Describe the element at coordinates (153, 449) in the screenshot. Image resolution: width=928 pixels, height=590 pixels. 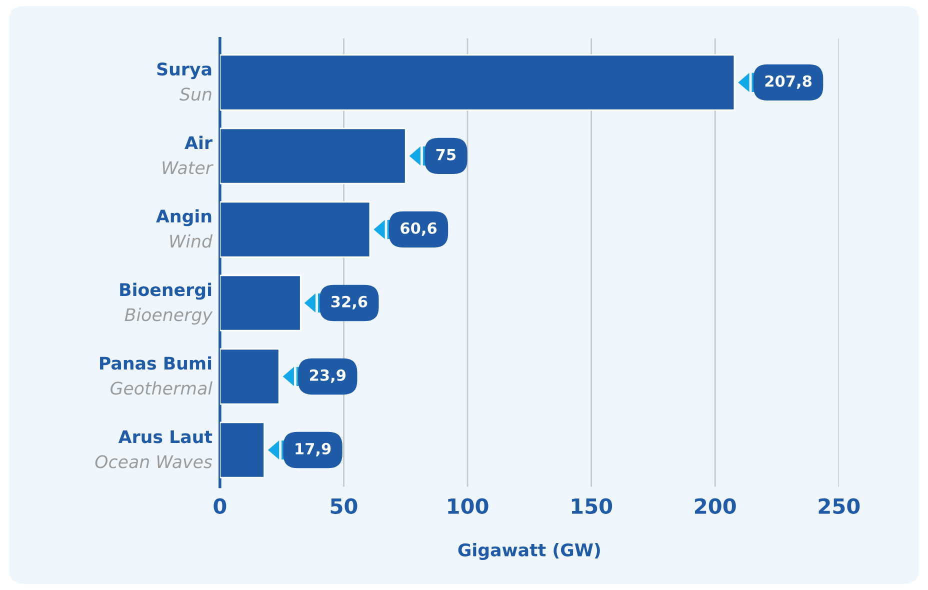
I see `y-tick-label: Arus Laut Ocean Waves` at that location.